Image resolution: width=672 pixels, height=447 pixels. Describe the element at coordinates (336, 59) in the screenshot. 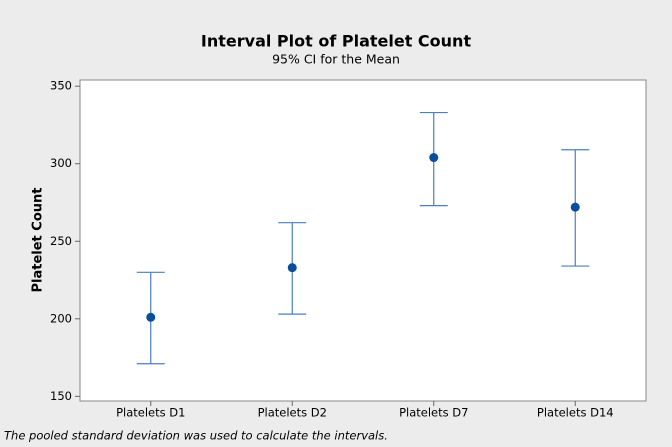

I see `chart-subtitle: 95% CI for the Mean` at that location.